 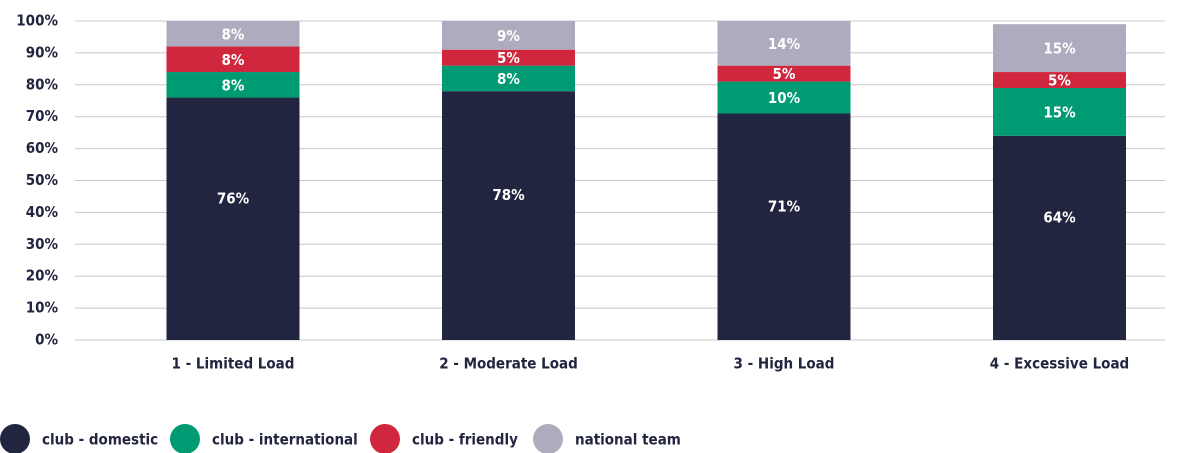 What do you see at coordinates (42, 244) in the screenshot?
I see `y-tick-label: 30%` at bounding box center [42, 244].